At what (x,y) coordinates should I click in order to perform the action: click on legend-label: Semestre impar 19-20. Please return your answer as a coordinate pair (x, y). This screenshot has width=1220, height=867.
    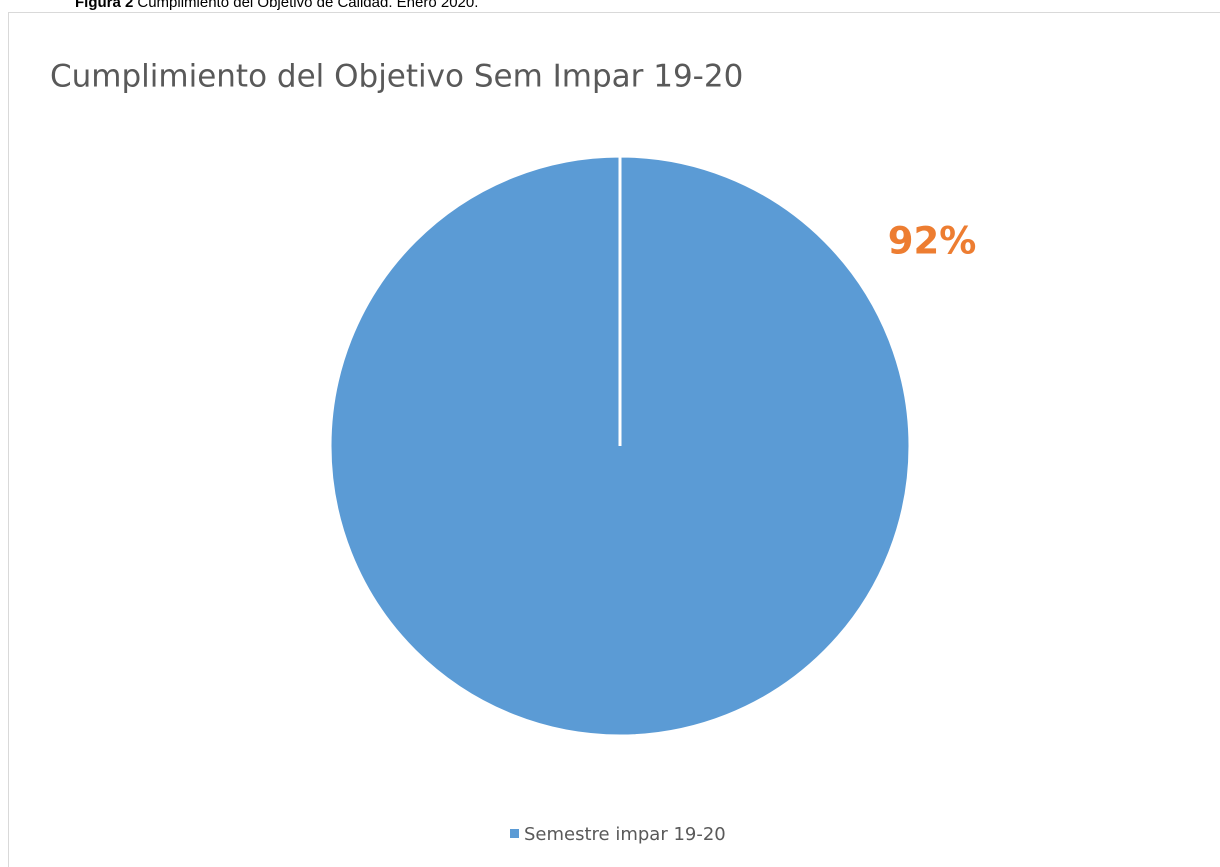
    Looking at the image, I should click on (625, 834).